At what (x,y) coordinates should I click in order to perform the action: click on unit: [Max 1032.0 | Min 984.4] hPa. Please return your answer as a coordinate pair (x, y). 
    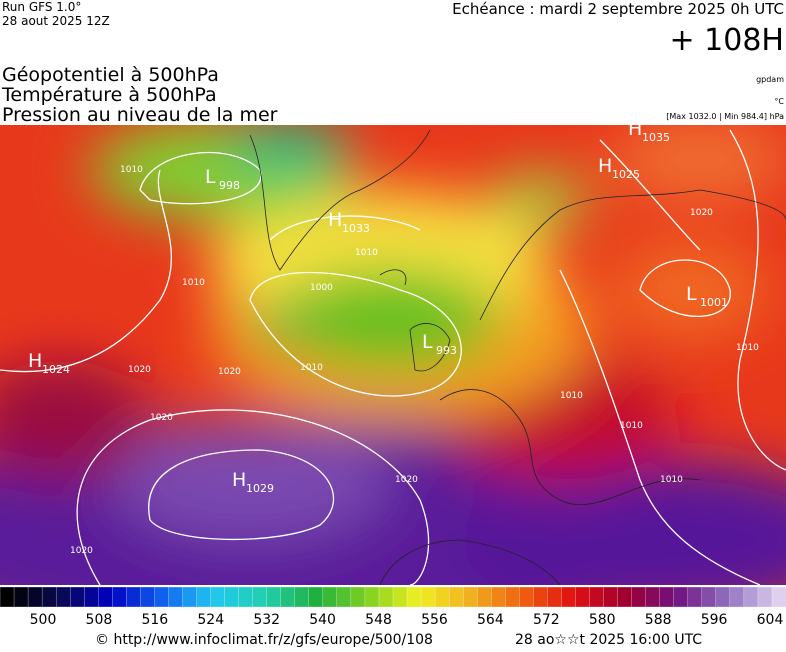
    Looking at the image, I should click on (725, 116).